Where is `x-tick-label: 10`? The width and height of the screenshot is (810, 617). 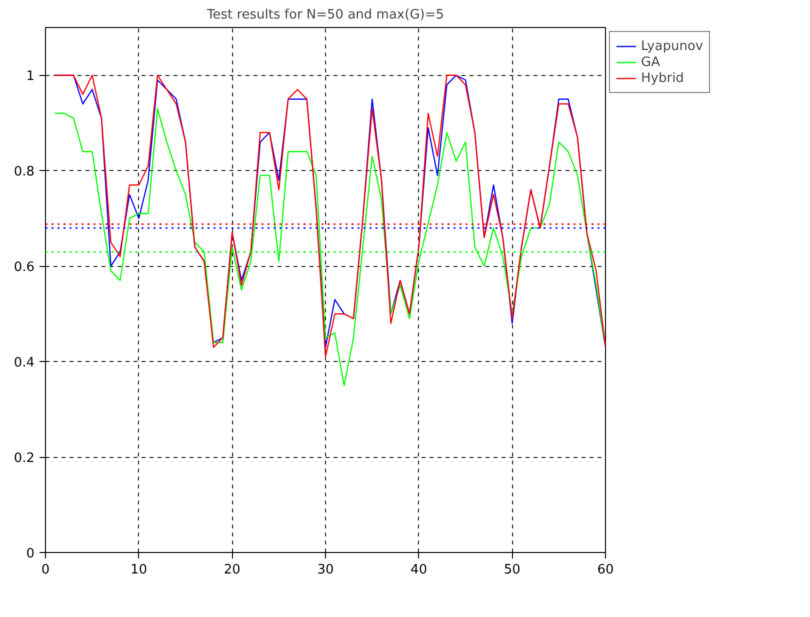 x-tick-label: 10 is located at coordinates (139, 570).